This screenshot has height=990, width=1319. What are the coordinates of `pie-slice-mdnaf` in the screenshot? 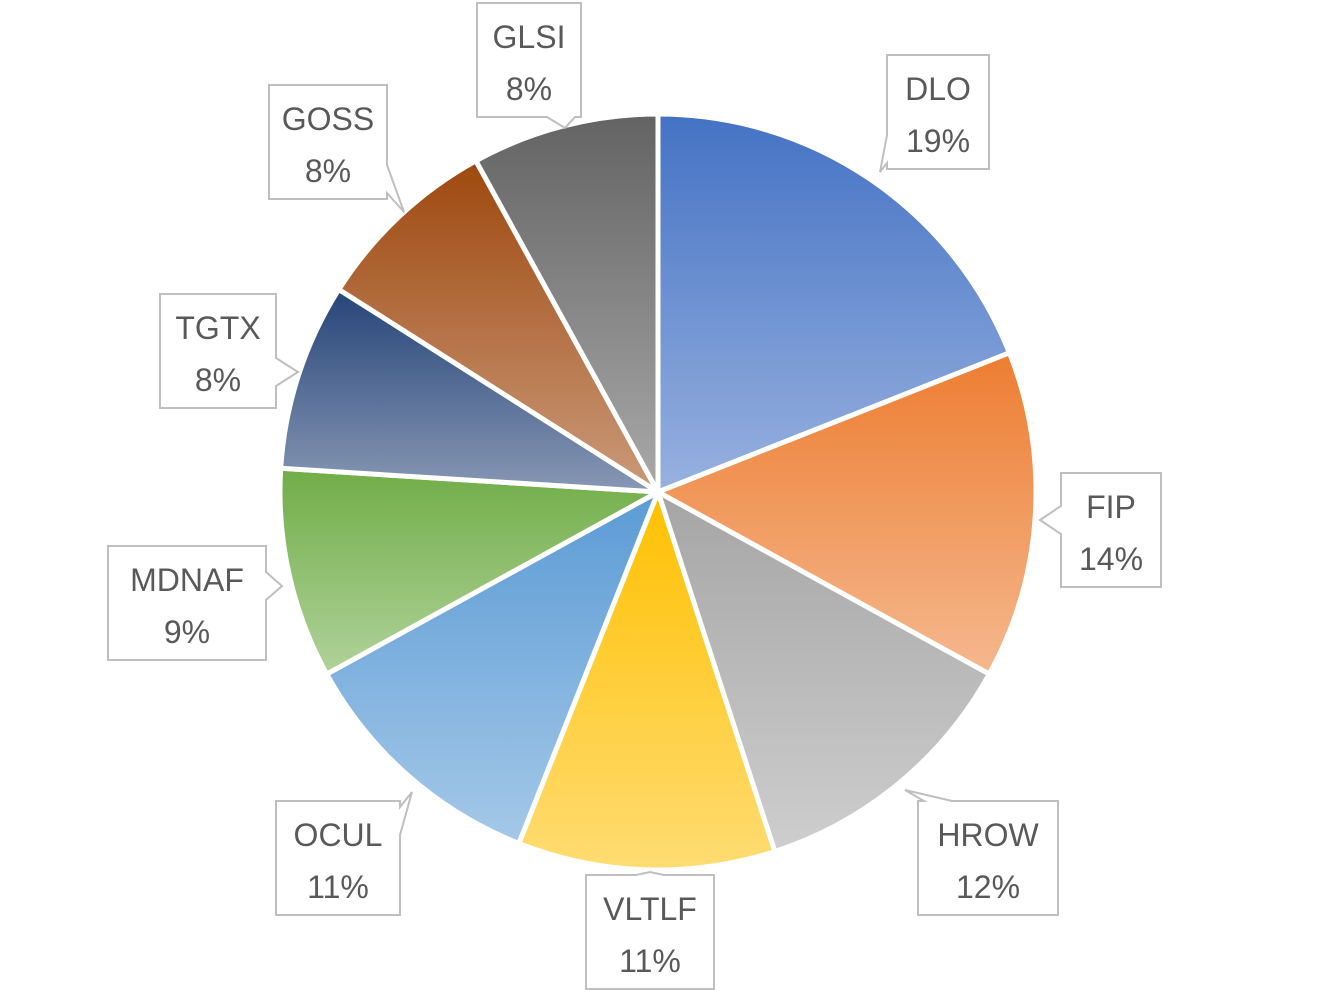 It's located at (469, 571).